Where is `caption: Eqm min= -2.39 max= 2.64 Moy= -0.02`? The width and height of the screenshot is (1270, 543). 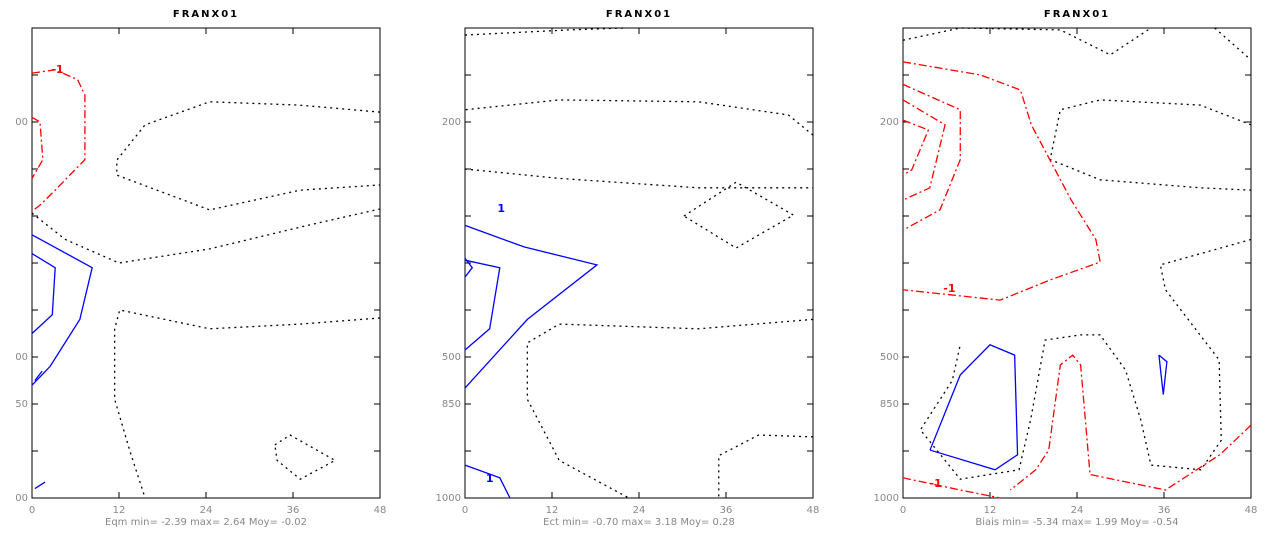
caption: Eqm min= -2.39 max= 2.64 Moy= -0.02 is located at coordinates (206, 522).